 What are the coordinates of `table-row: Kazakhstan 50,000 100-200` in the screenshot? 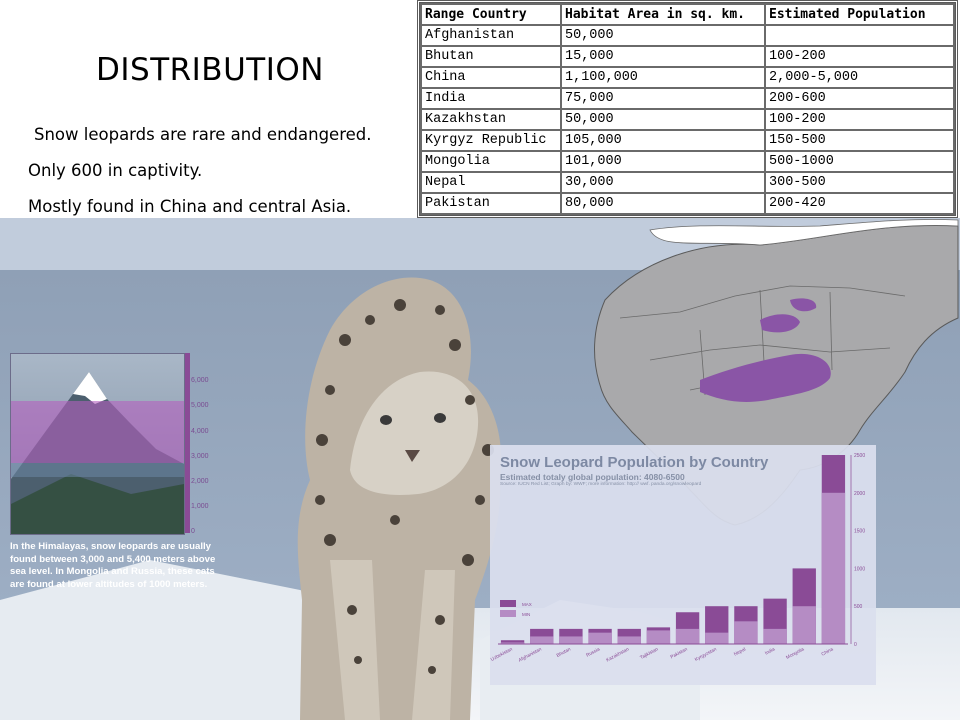 It's located at (687, 119).